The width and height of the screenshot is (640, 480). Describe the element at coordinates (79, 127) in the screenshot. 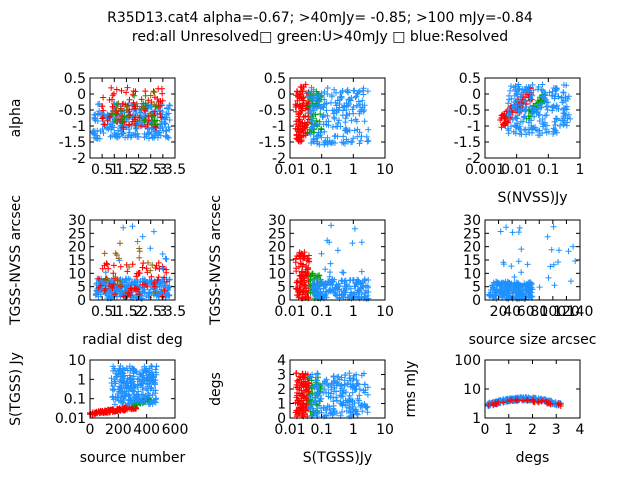

I see `p1-ytick-label: -1` at that location.